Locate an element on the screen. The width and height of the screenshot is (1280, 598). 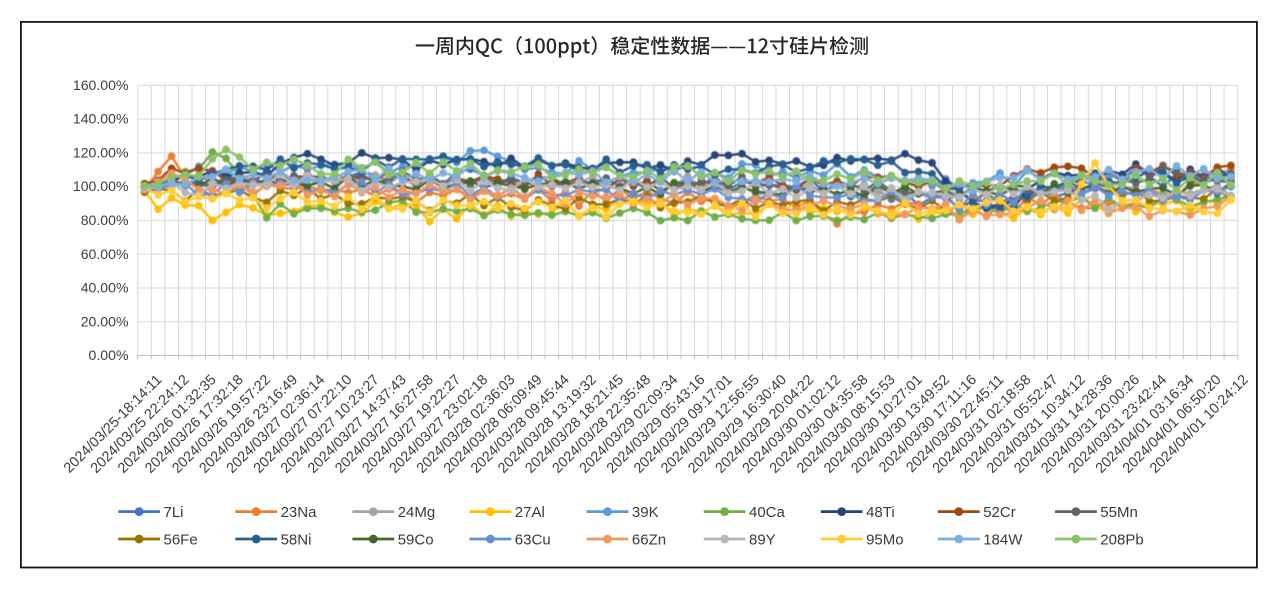
svg-text: 208Pb is located at coordinates (1121, 539).